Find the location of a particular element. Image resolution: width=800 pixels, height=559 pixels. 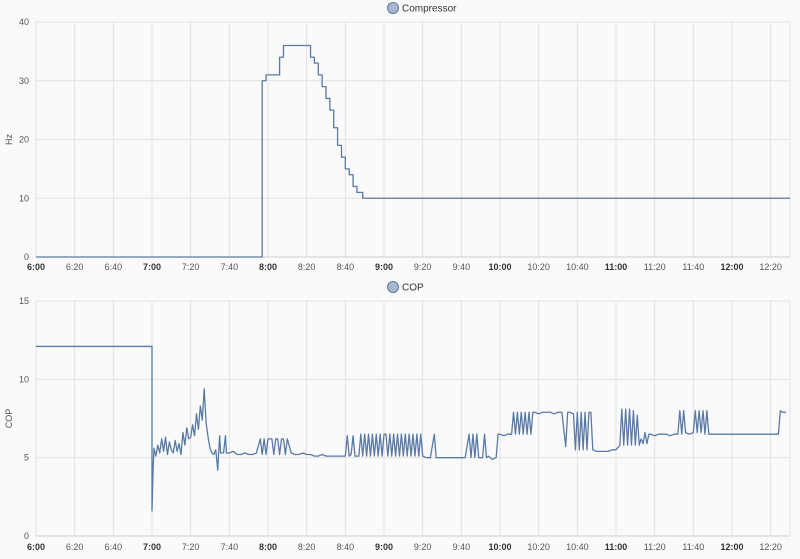

legend-label: COP is located at coordinates (413, 288).